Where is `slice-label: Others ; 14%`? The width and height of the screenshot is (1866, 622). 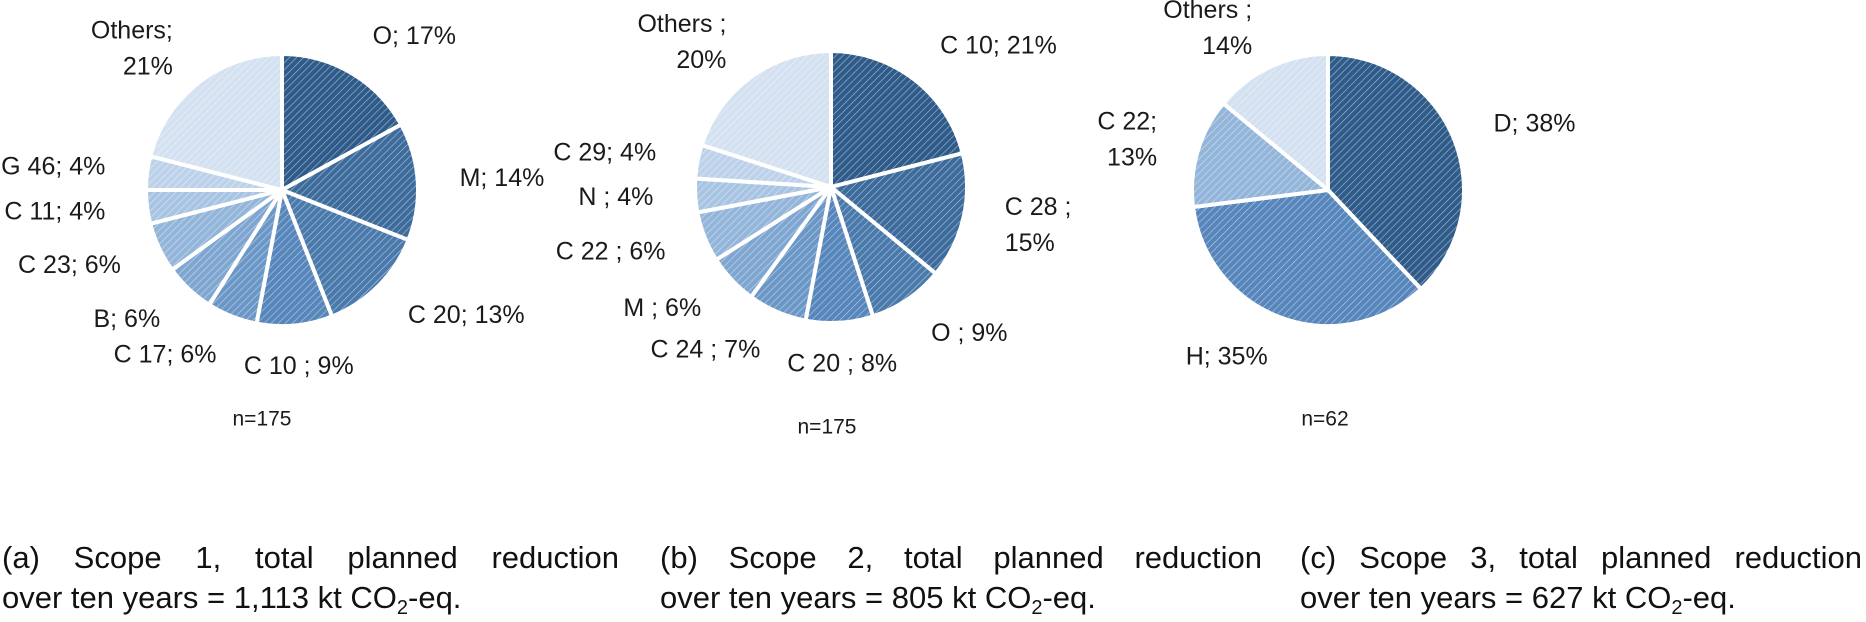 slice-label: Others ; 14% is located at coordinates (1207, 30).